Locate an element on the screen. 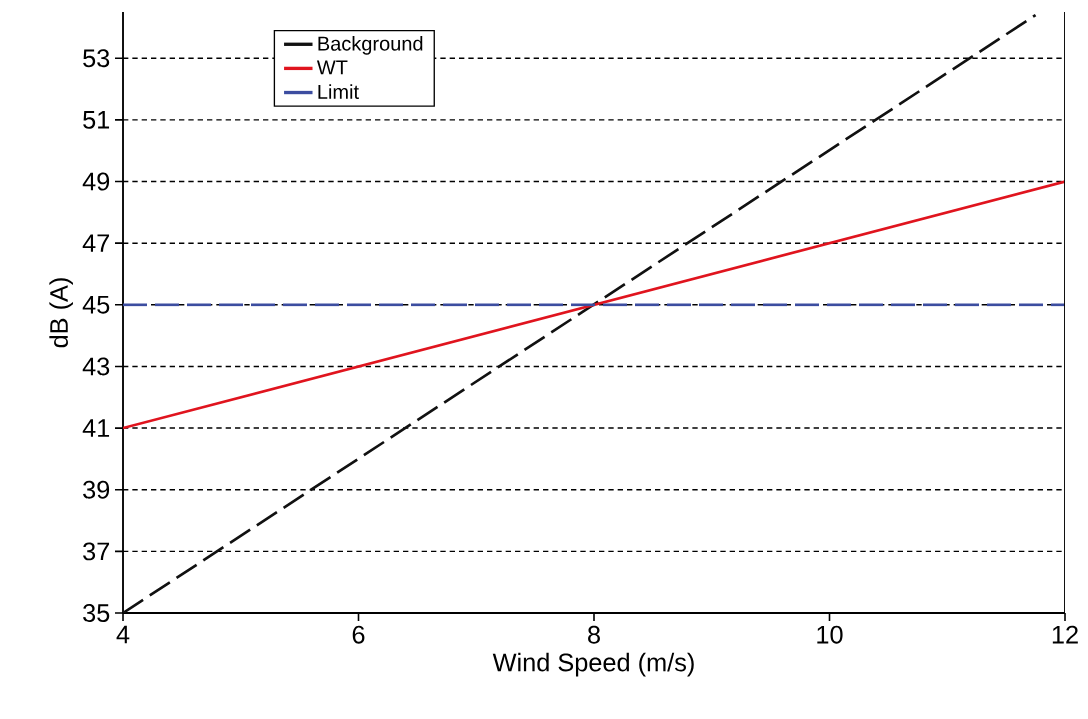 The image size is (1088, 719). x-tick-label: 4 is located at coordinates (123, 634).